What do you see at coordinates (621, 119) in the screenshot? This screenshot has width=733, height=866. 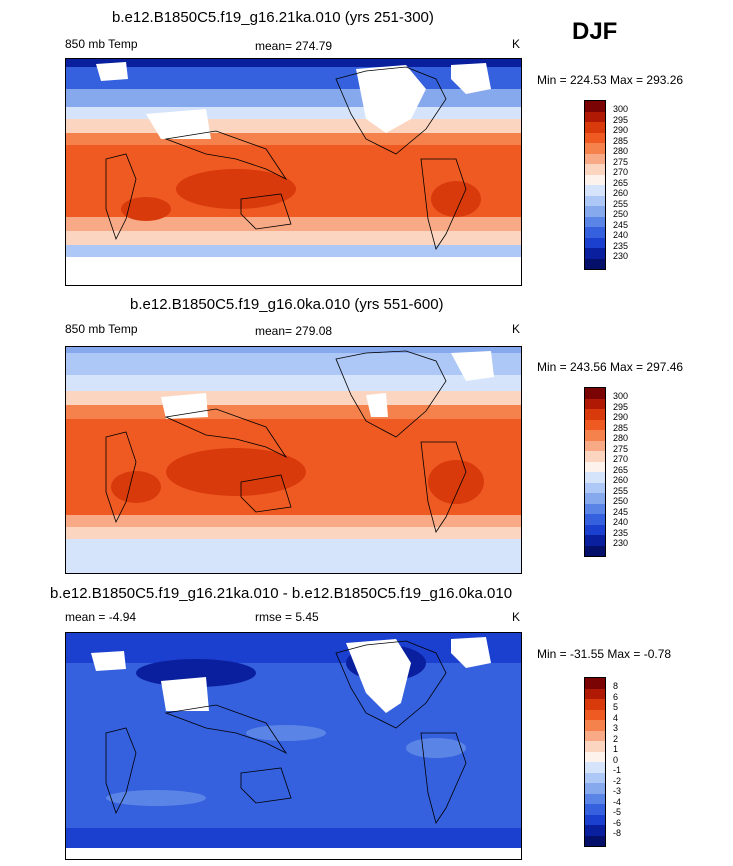 I see `colorbar-tick-label: 295` at bounding box center [621, 119].